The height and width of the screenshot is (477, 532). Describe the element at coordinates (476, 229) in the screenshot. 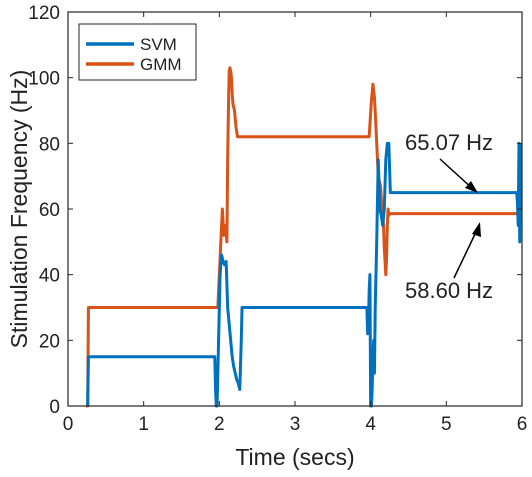

I see `annotation-gmm-arrowhead` at that location.